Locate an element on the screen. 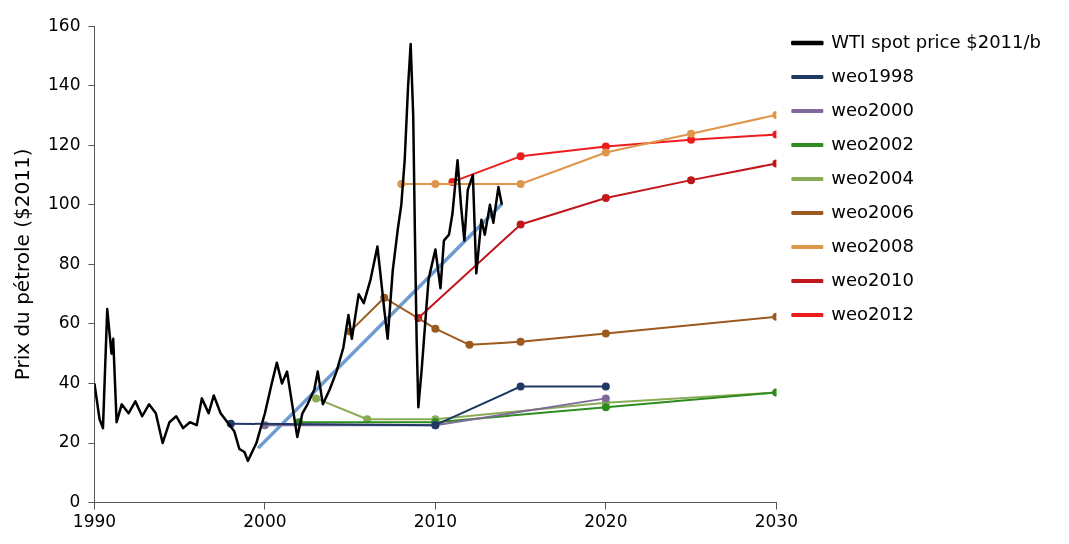  x-tick-label: 1990 is located at coordinates (94, 521).